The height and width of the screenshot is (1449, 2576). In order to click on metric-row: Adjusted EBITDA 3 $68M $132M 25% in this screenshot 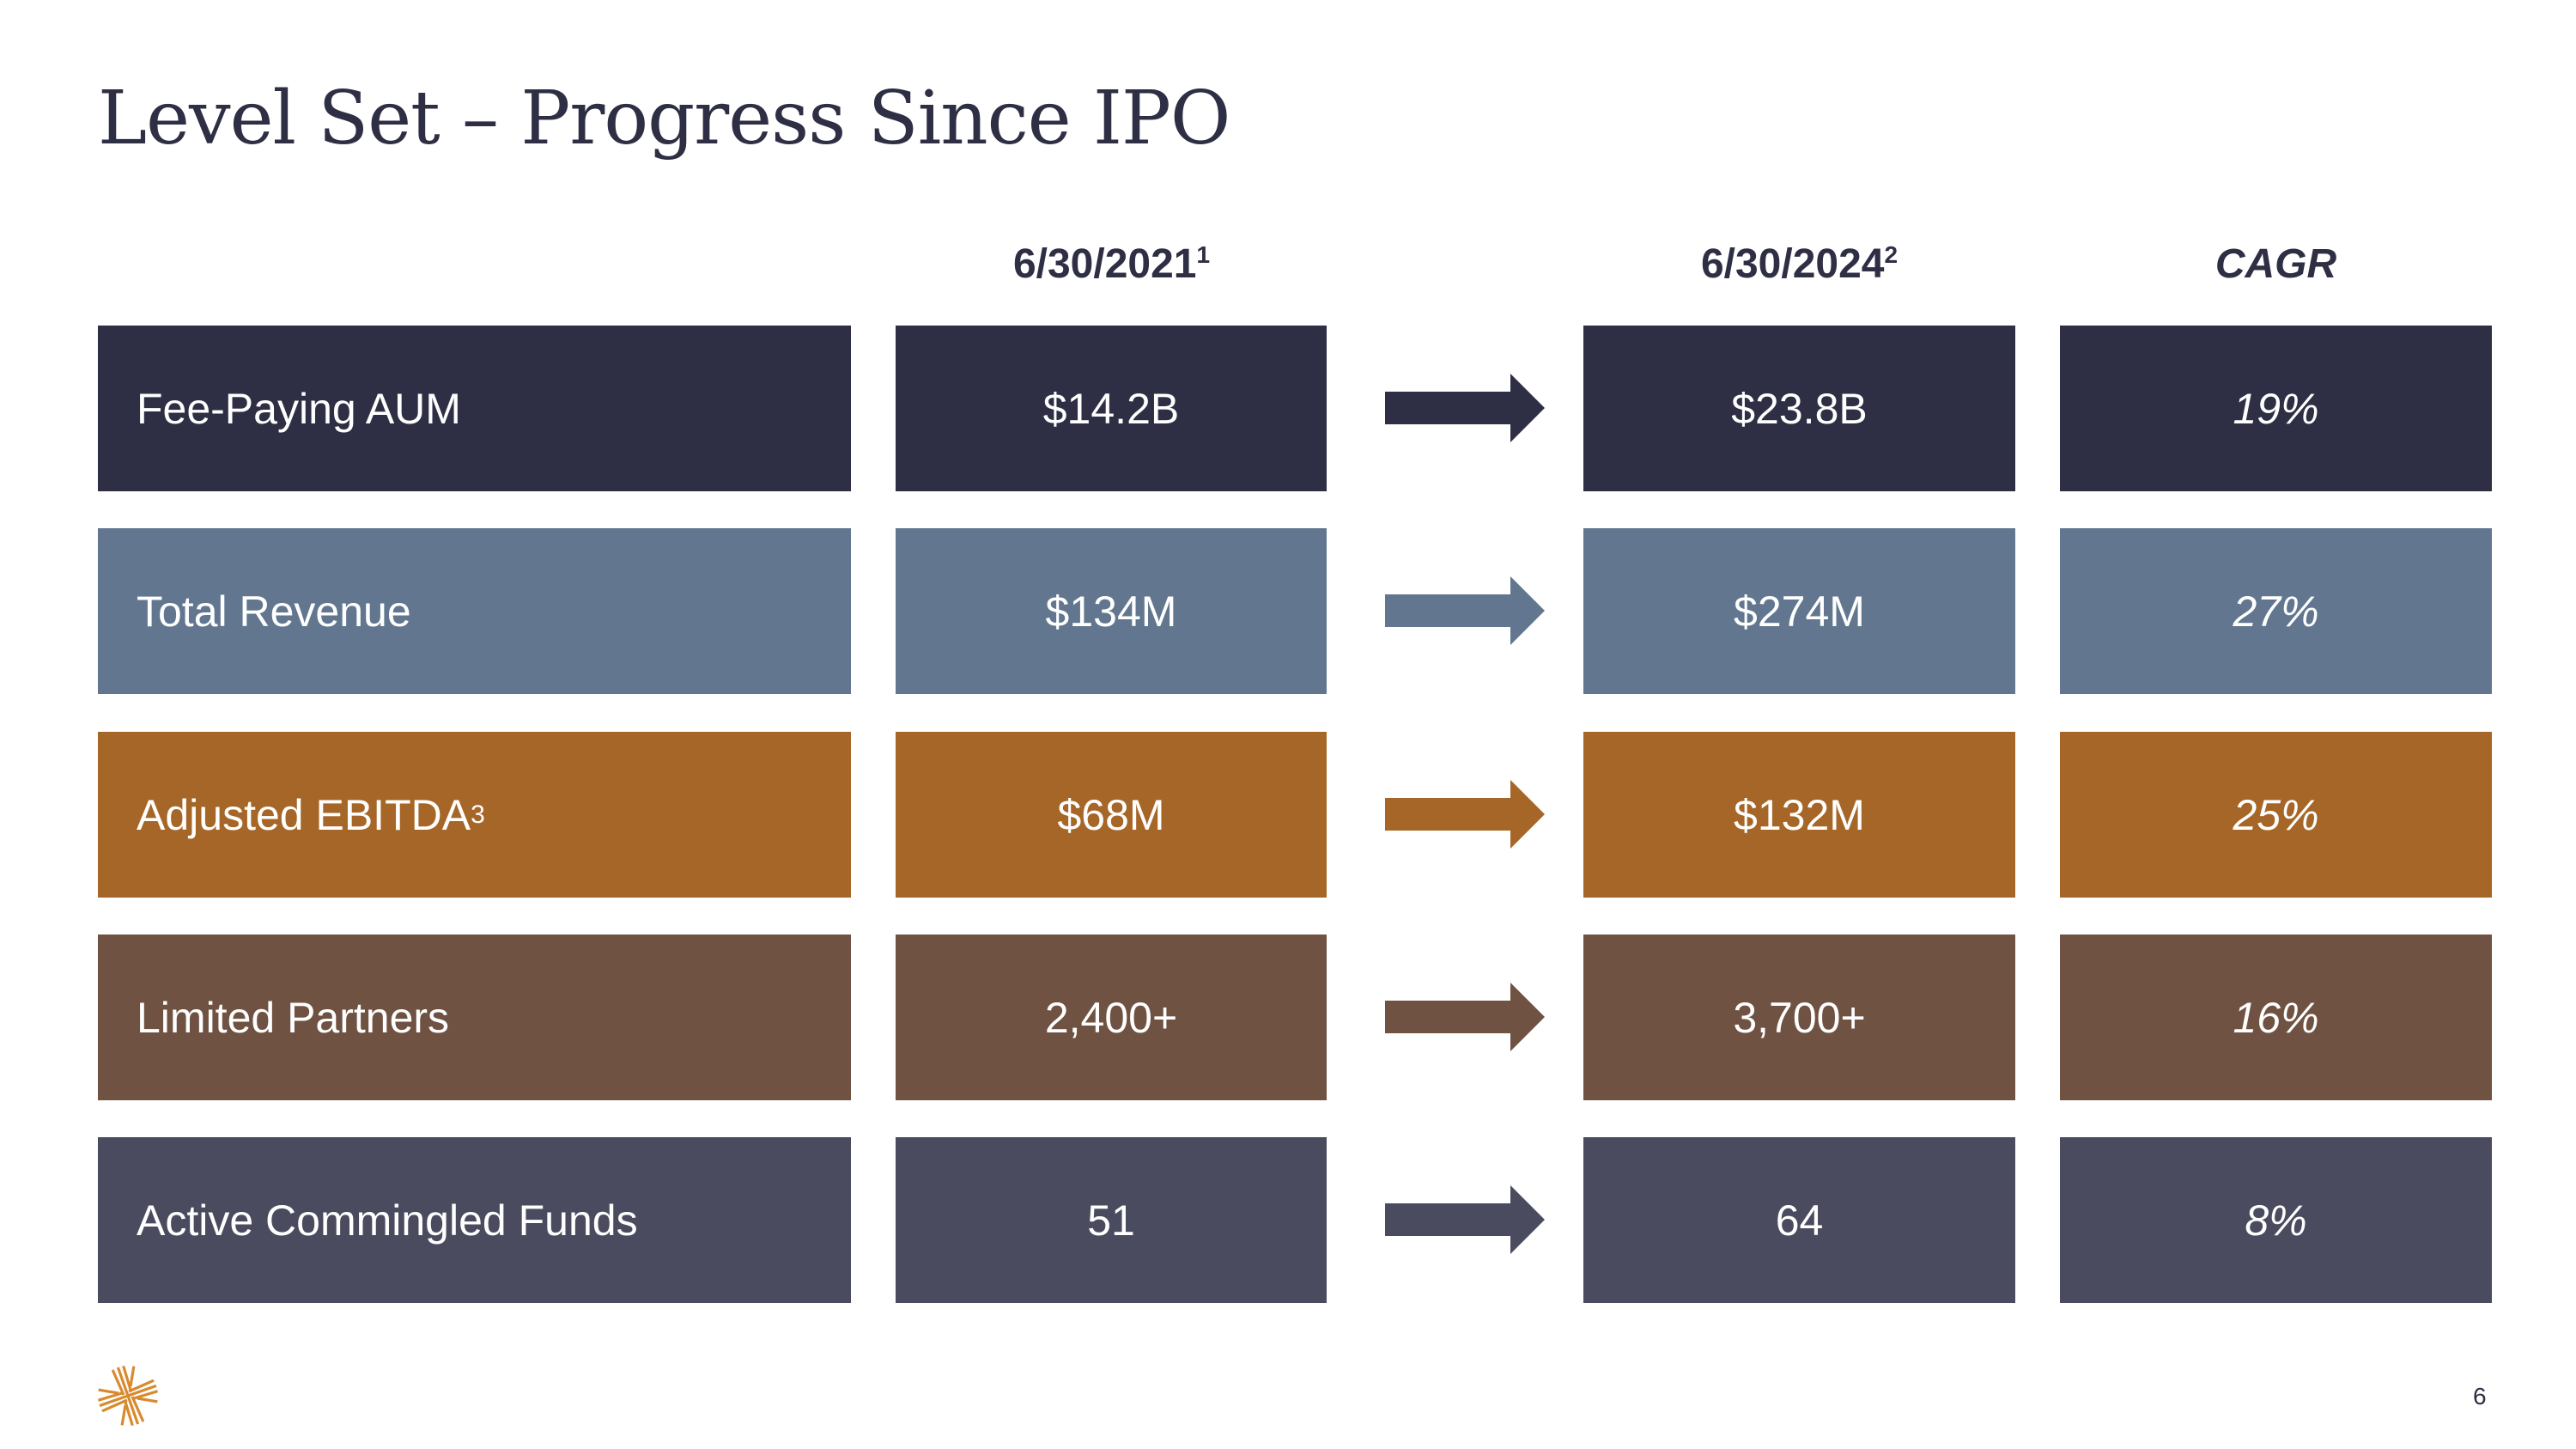, I will do `click(1288, 815)`.